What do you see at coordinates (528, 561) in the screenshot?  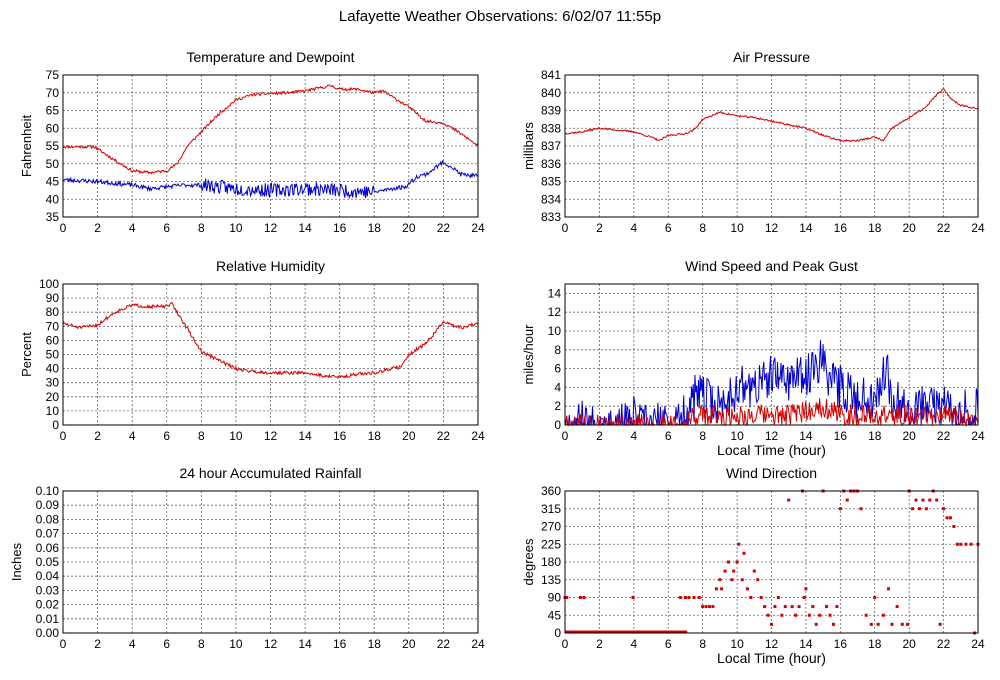 I see `y-axis-label: degrees` at bounding box center [528, 561].